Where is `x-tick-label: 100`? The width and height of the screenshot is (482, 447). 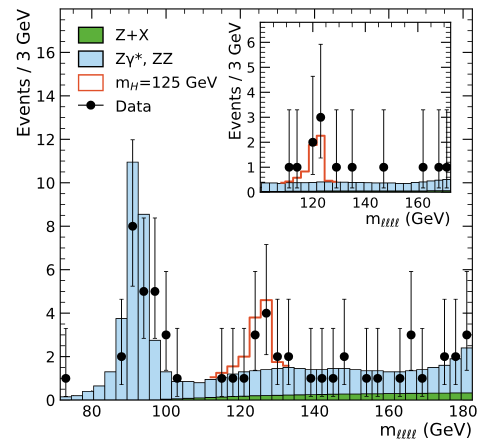
x-tick-label: 100 is located at coordinates (166, 411).